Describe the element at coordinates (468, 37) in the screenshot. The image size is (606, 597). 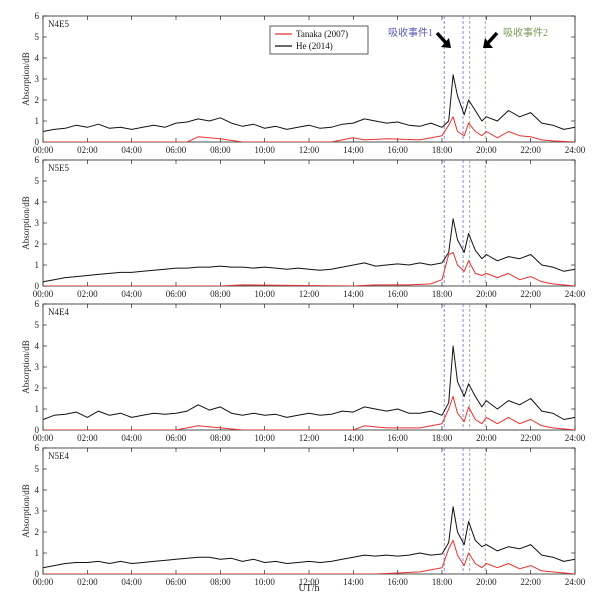
I see `event-annotations: 吸收事件1 吸收事件2` at that location.